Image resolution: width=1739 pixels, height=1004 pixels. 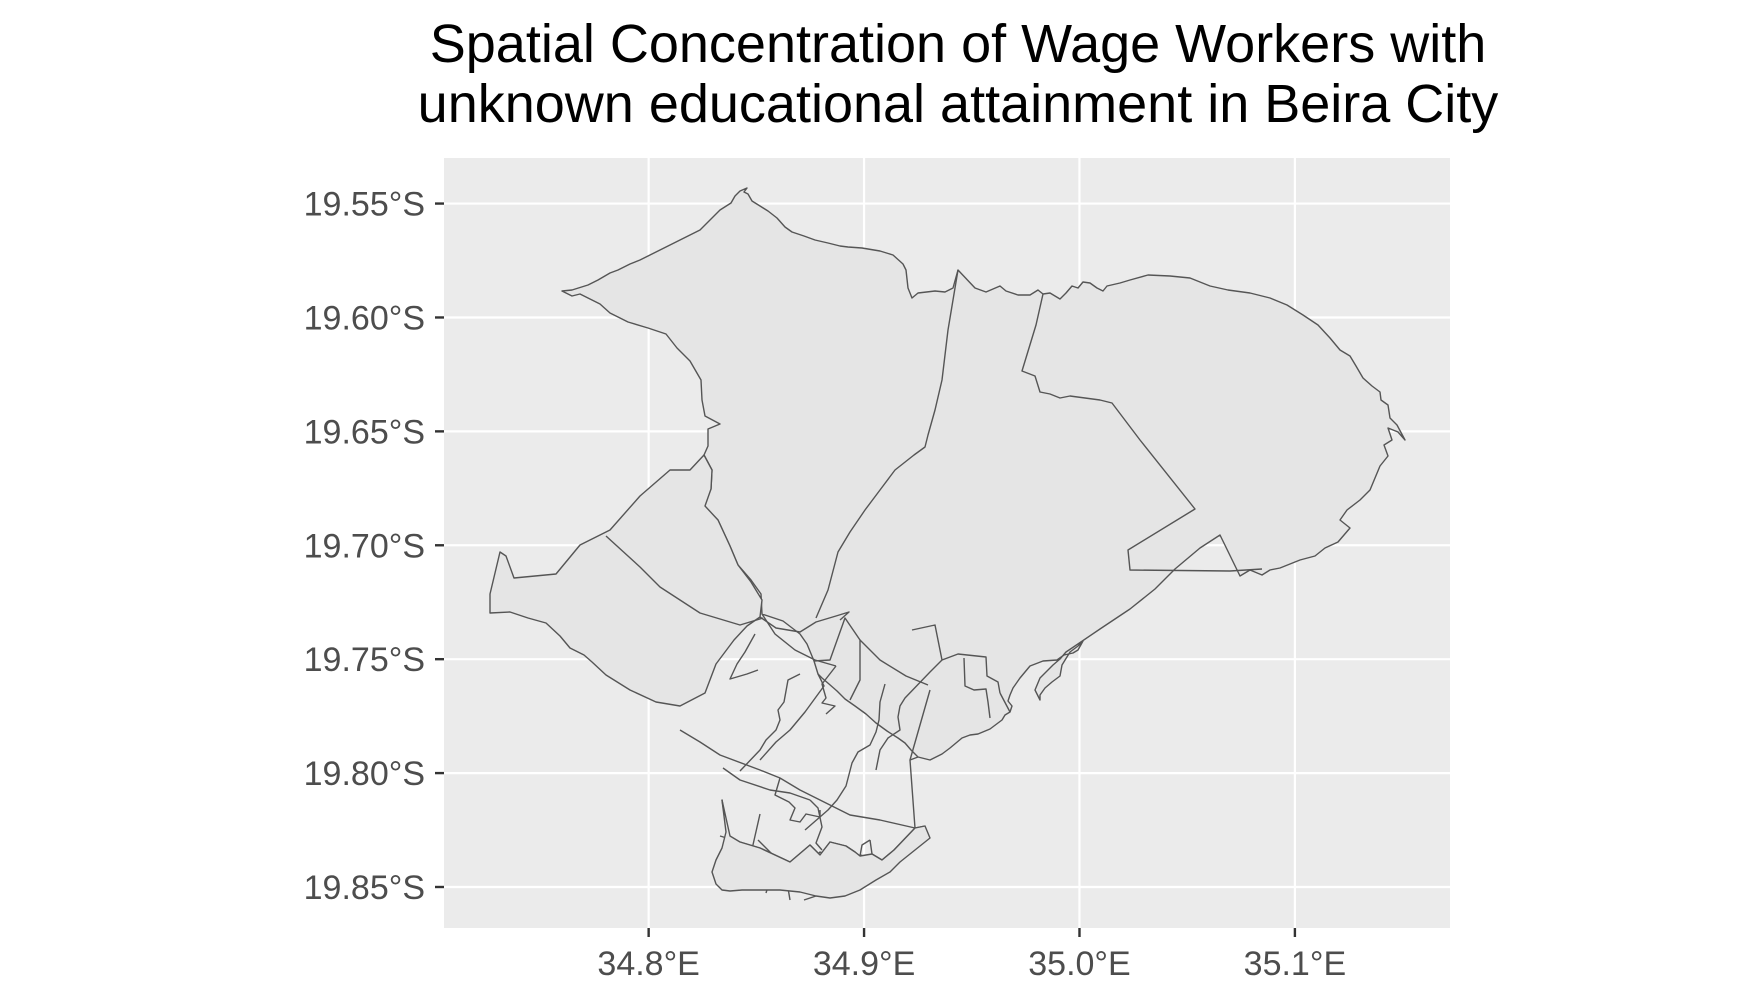 What do you see at coordinates (364, 774) in the screenshot?
I see `y-tick-label: 19.80°S` at bounding box center [364, 774].